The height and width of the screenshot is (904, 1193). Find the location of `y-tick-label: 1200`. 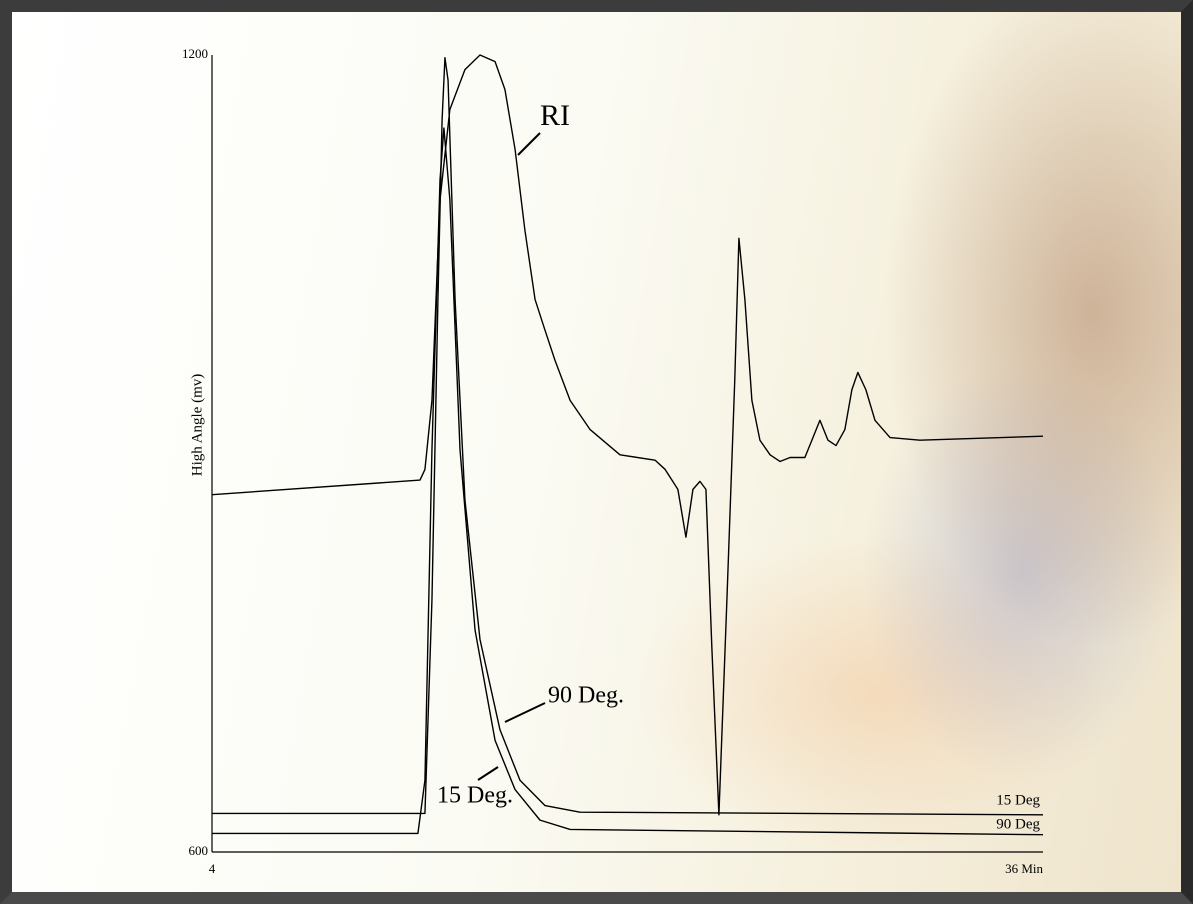

y-tick-label: 1200 is located at coordinates (195, 53).